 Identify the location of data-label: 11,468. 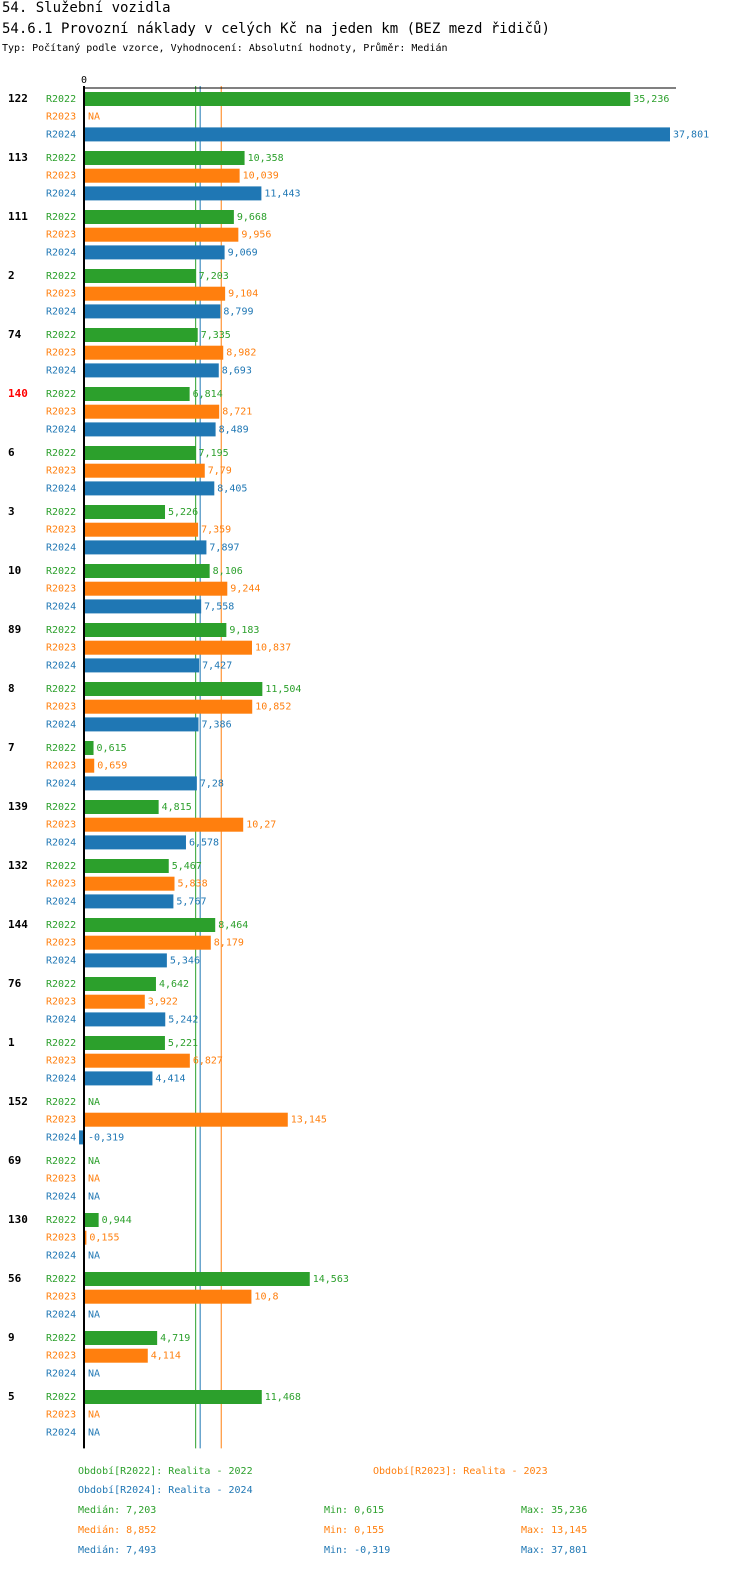
(283, 1397).